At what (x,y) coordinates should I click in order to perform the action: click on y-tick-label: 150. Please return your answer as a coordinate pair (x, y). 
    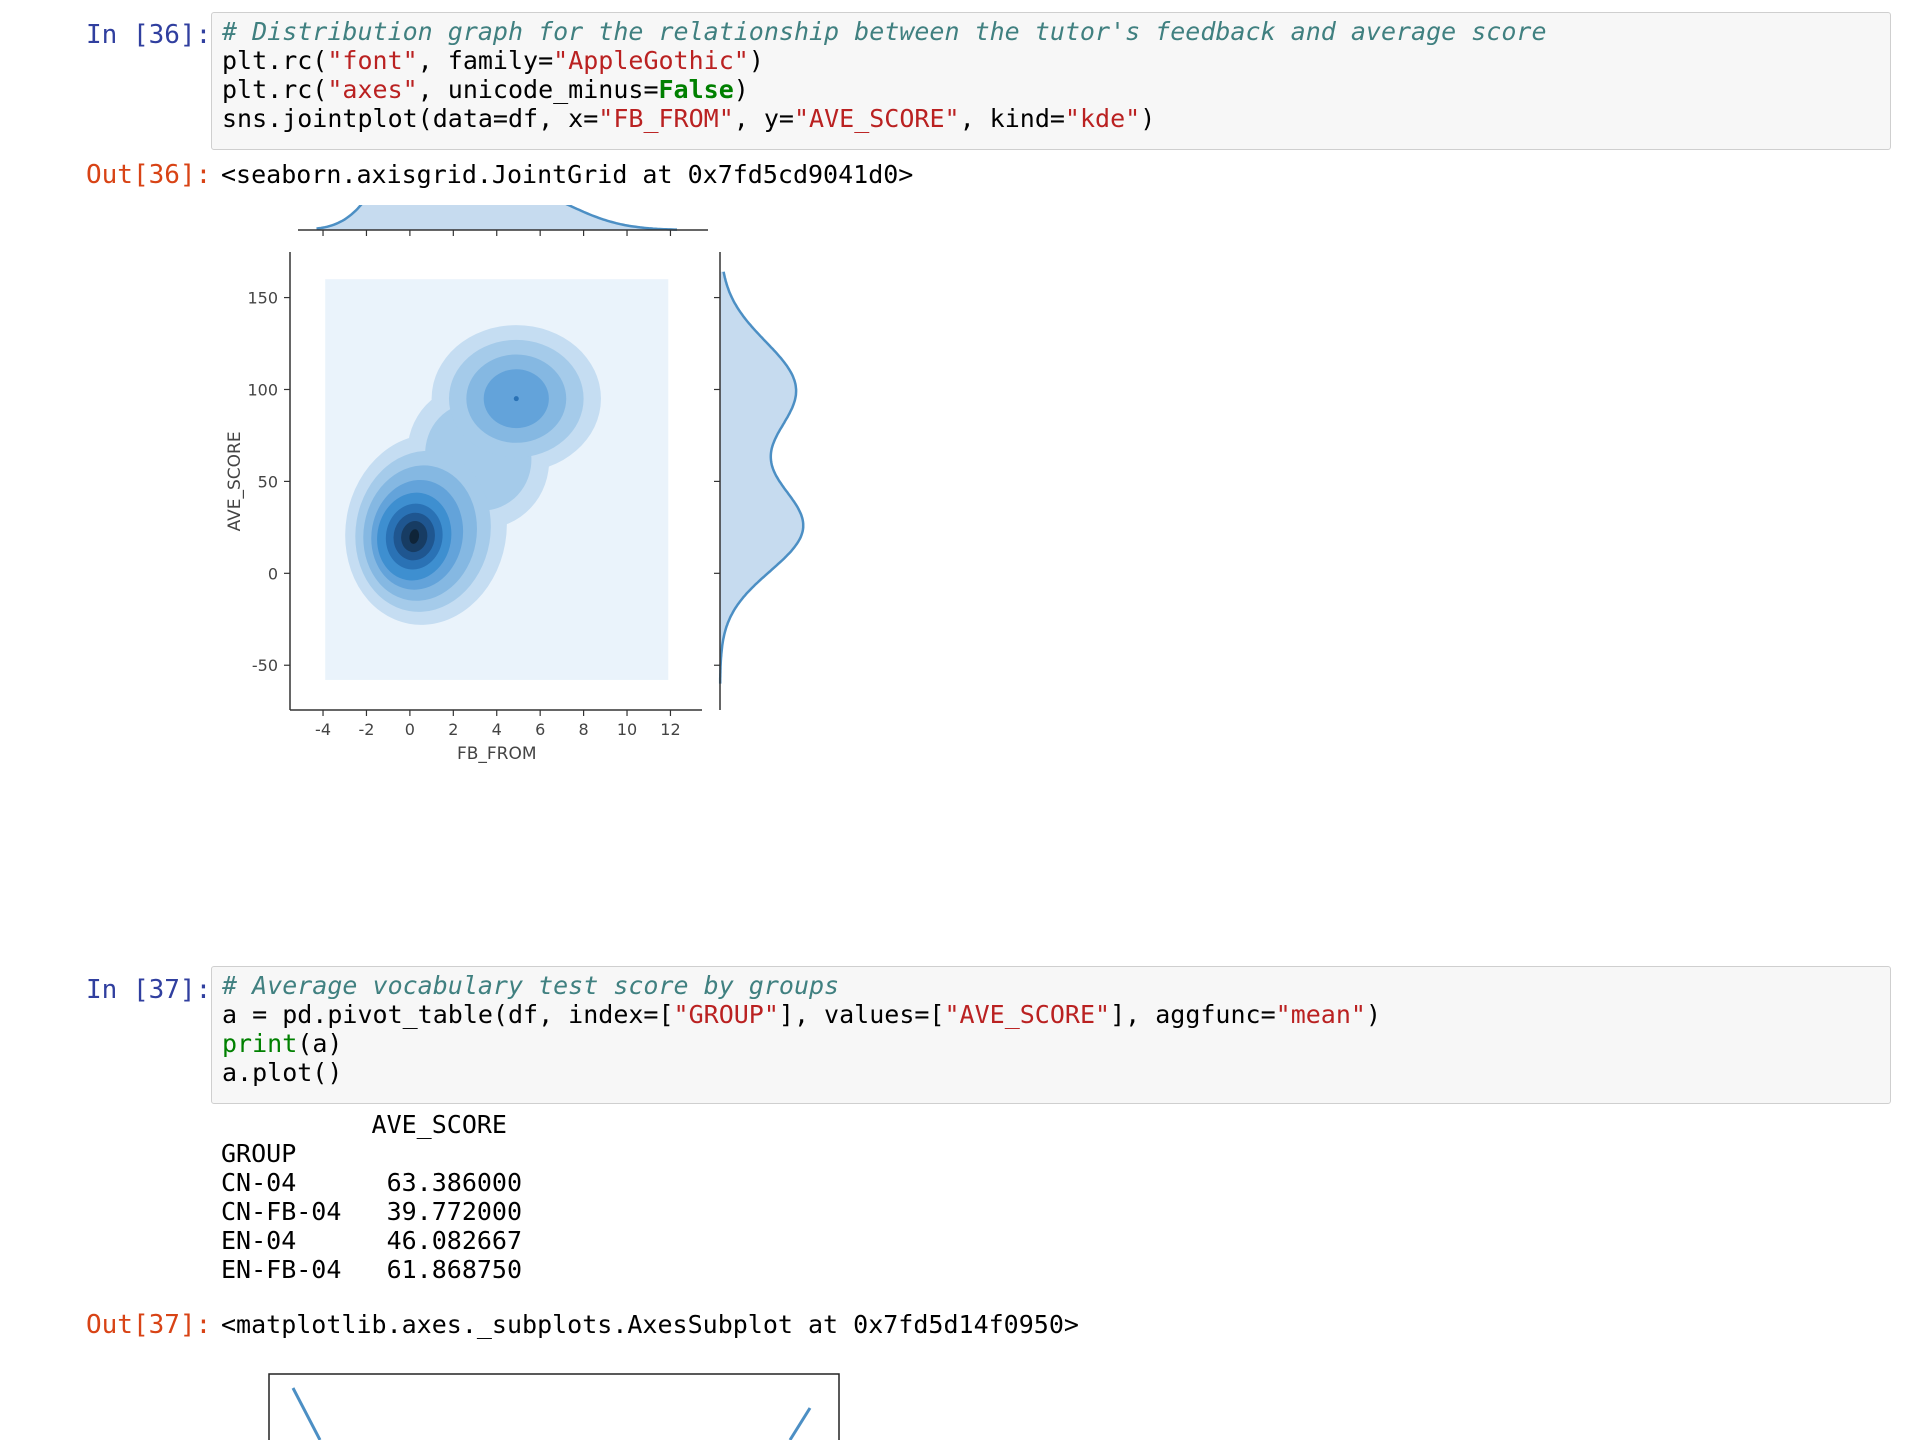
    Looking at the image, I should click on (262, 298).